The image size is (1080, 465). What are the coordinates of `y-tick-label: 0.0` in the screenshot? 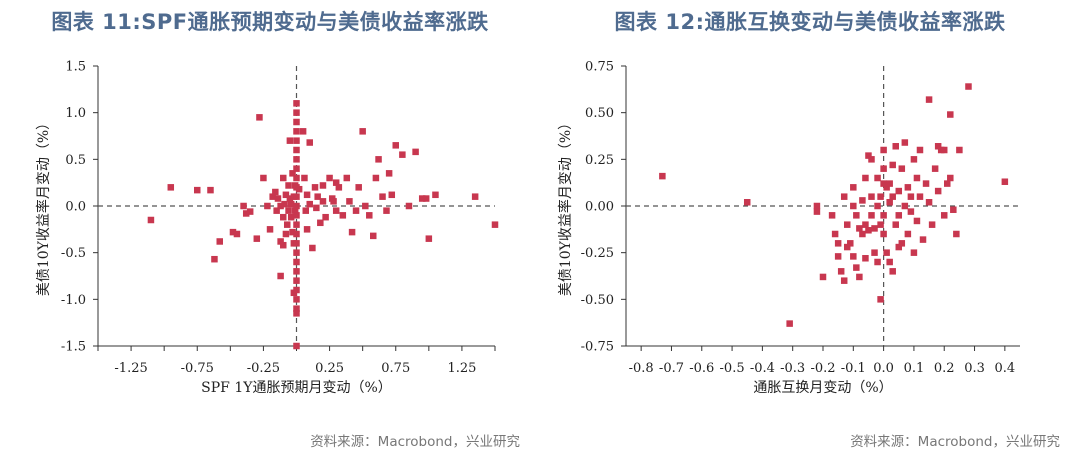 It's located at (75, 207).